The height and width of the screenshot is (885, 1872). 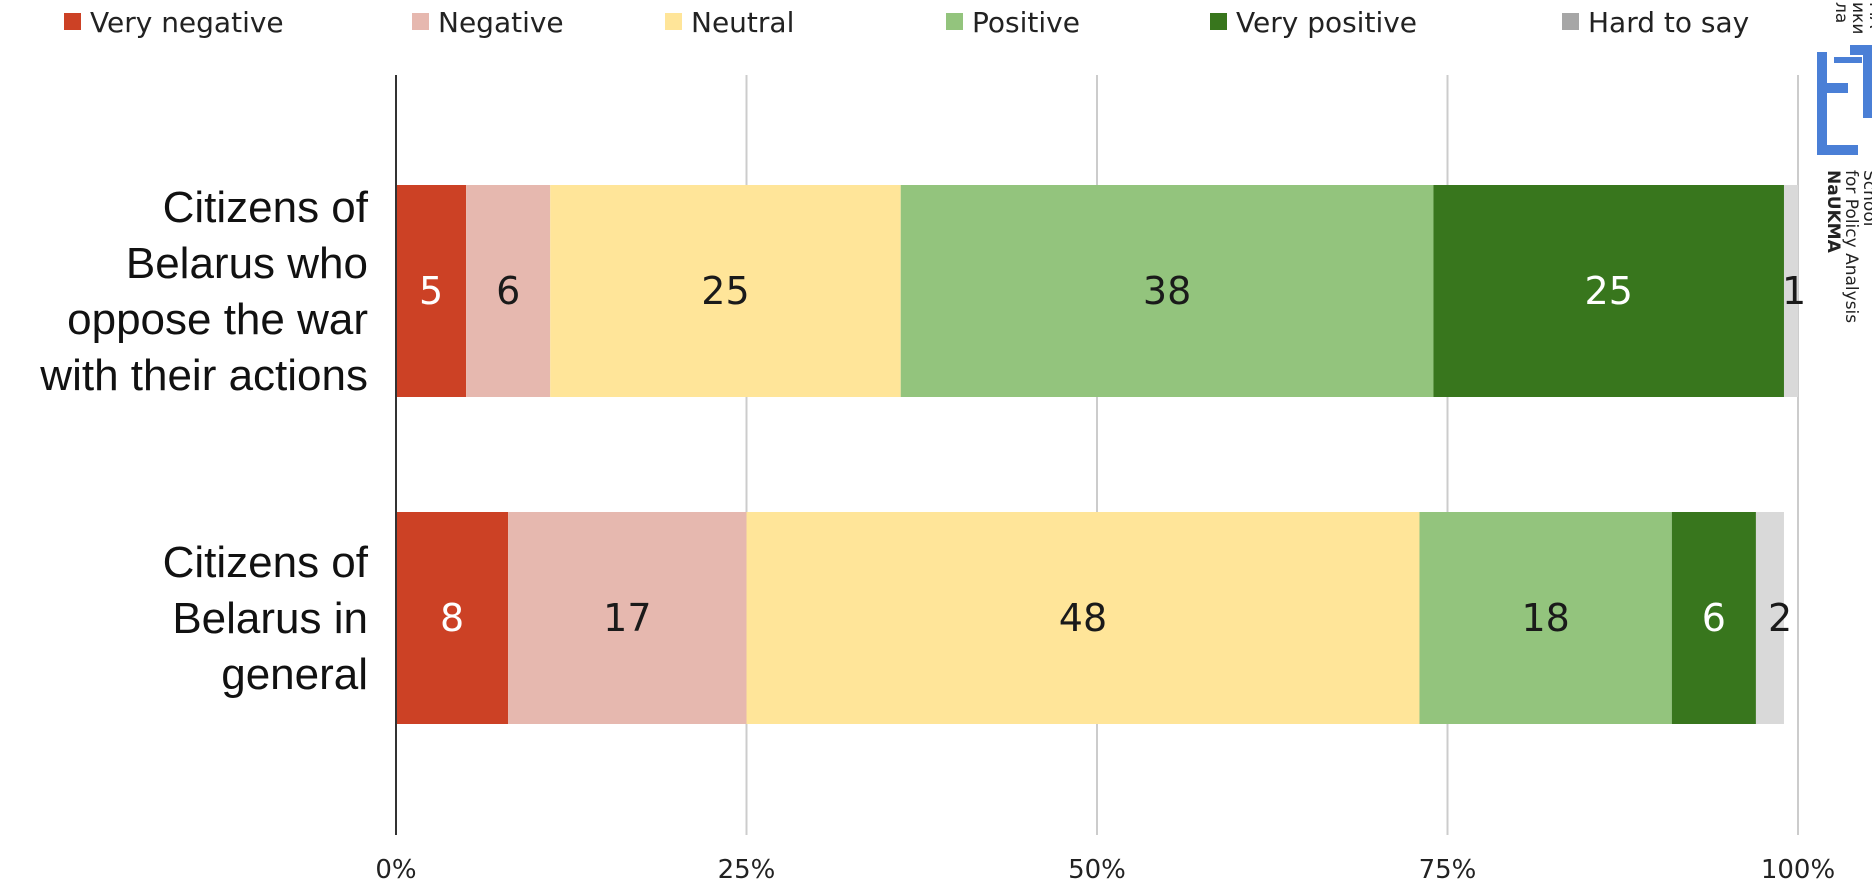 What do you see at coordinates (1844, 162) in the screenshot?
I see `logo: лаикиМА Schoolfor Policy AnalysisNaUKMA` at bounding box center [1844, 162].